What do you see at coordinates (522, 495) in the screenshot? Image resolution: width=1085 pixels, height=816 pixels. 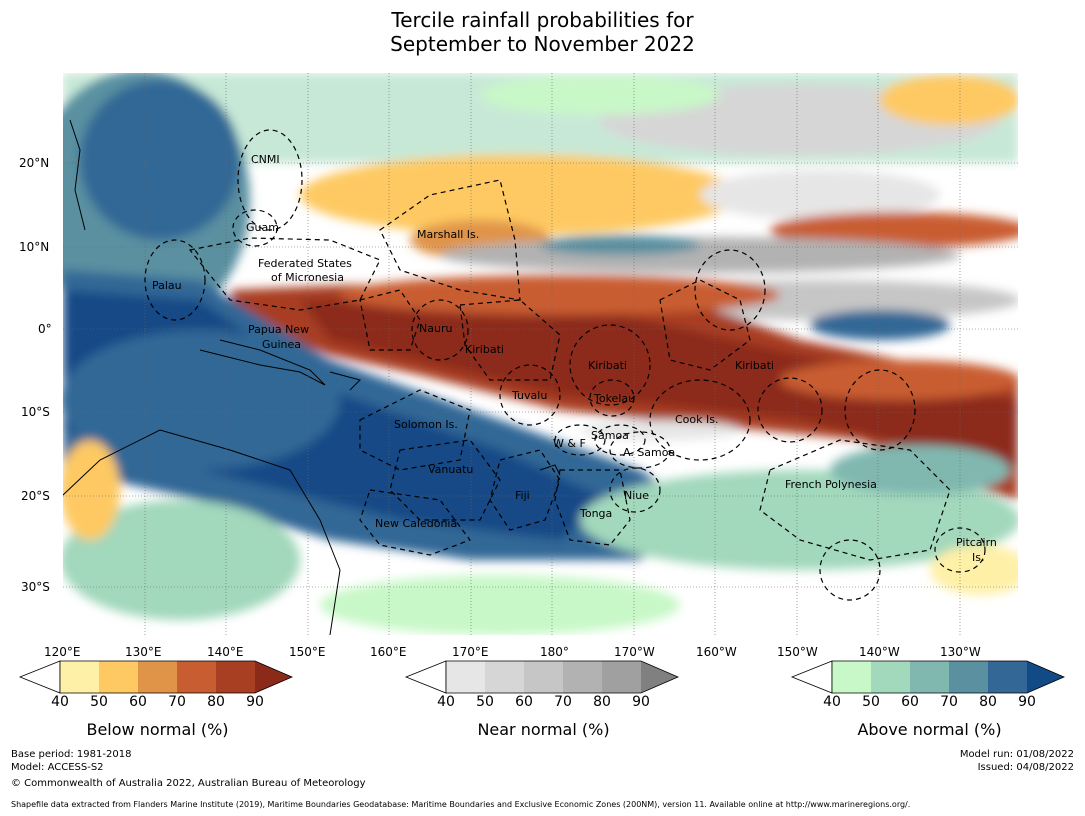 I see `region-label: Fiji` at bounding box center [522, 495].